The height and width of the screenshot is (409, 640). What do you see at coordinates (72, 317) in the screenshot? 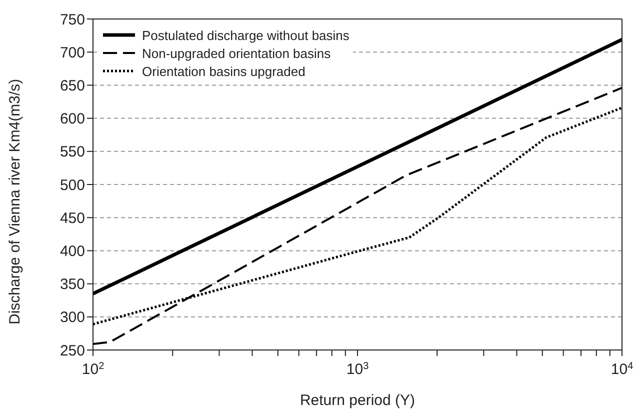
I see `y-tick-label: 300` at bounding box center [72, 317].